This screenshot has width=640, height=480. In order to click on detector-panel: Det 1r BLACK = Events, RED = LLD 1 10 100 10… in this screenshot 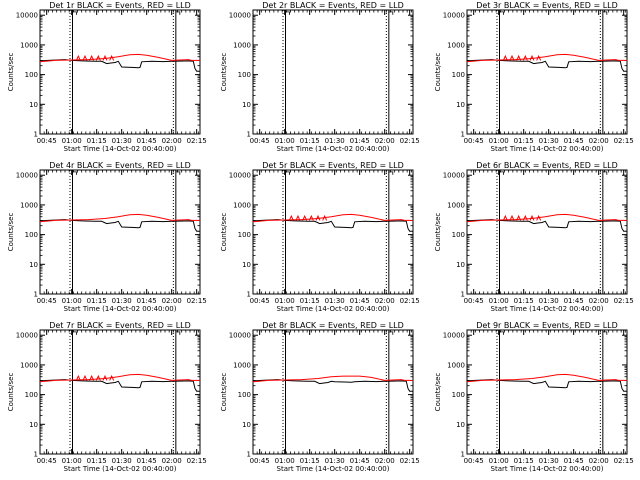, I will do `click(107, 77)`.